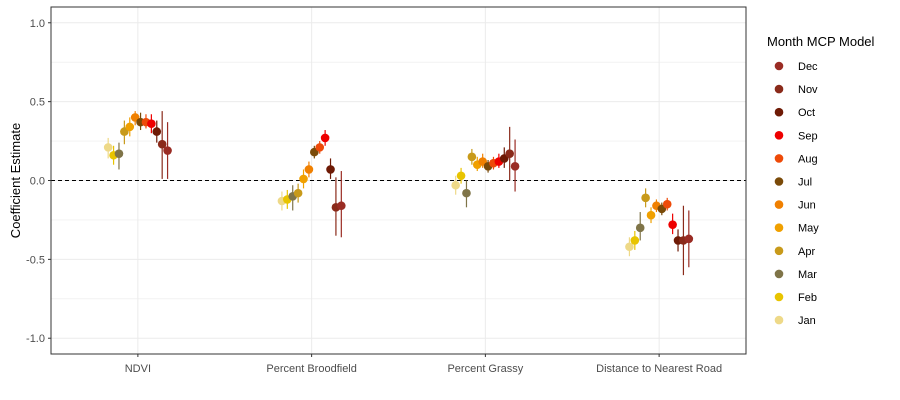  Describe the element at coordinates (37, 182) in the screenshot. I see `y-tick-label: 0.0` at that location.